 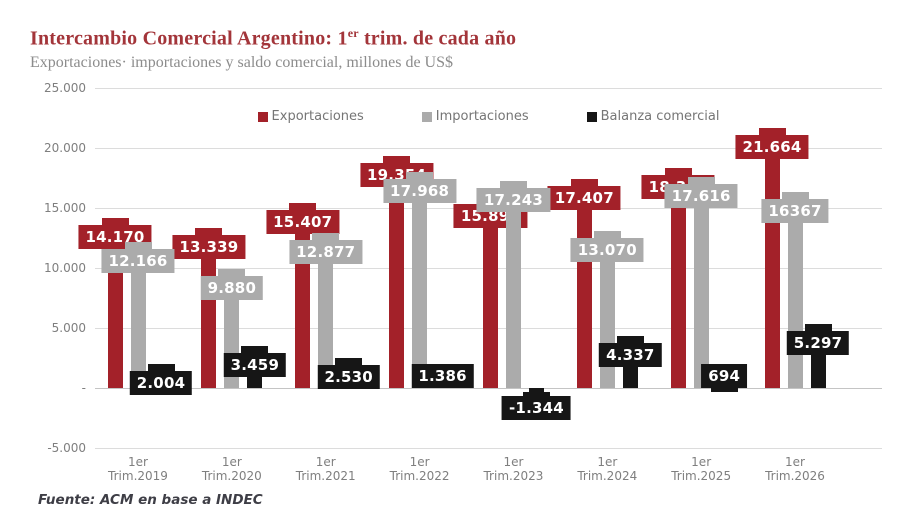 I want to click on bar-value-label-importaciones-2023: 17.243, so click(x=513, y=200).